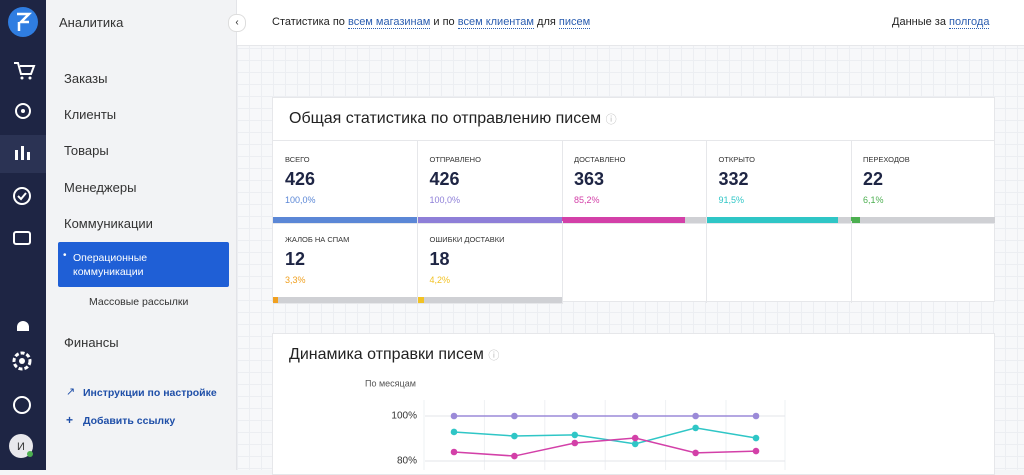 Image resolution: width=1024 pixels, height=475 pixels. Describe the element at coordinates (23, 232) in the screenshot. I see `rail-icons: И` at that location.